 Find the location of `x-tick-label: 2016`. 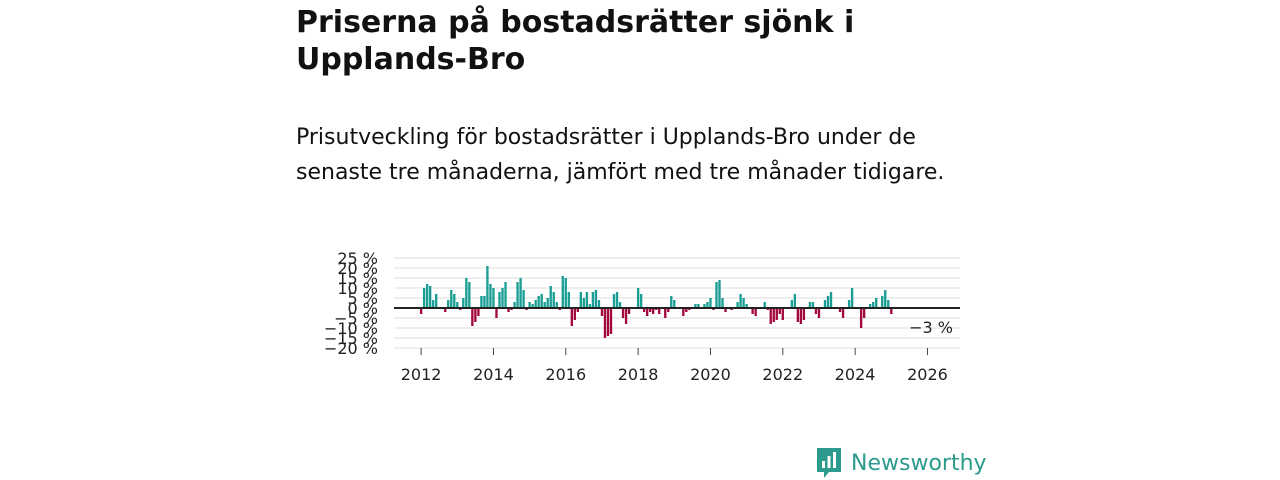

x-tick-label: 2016 is located at coordinates (565, 374).